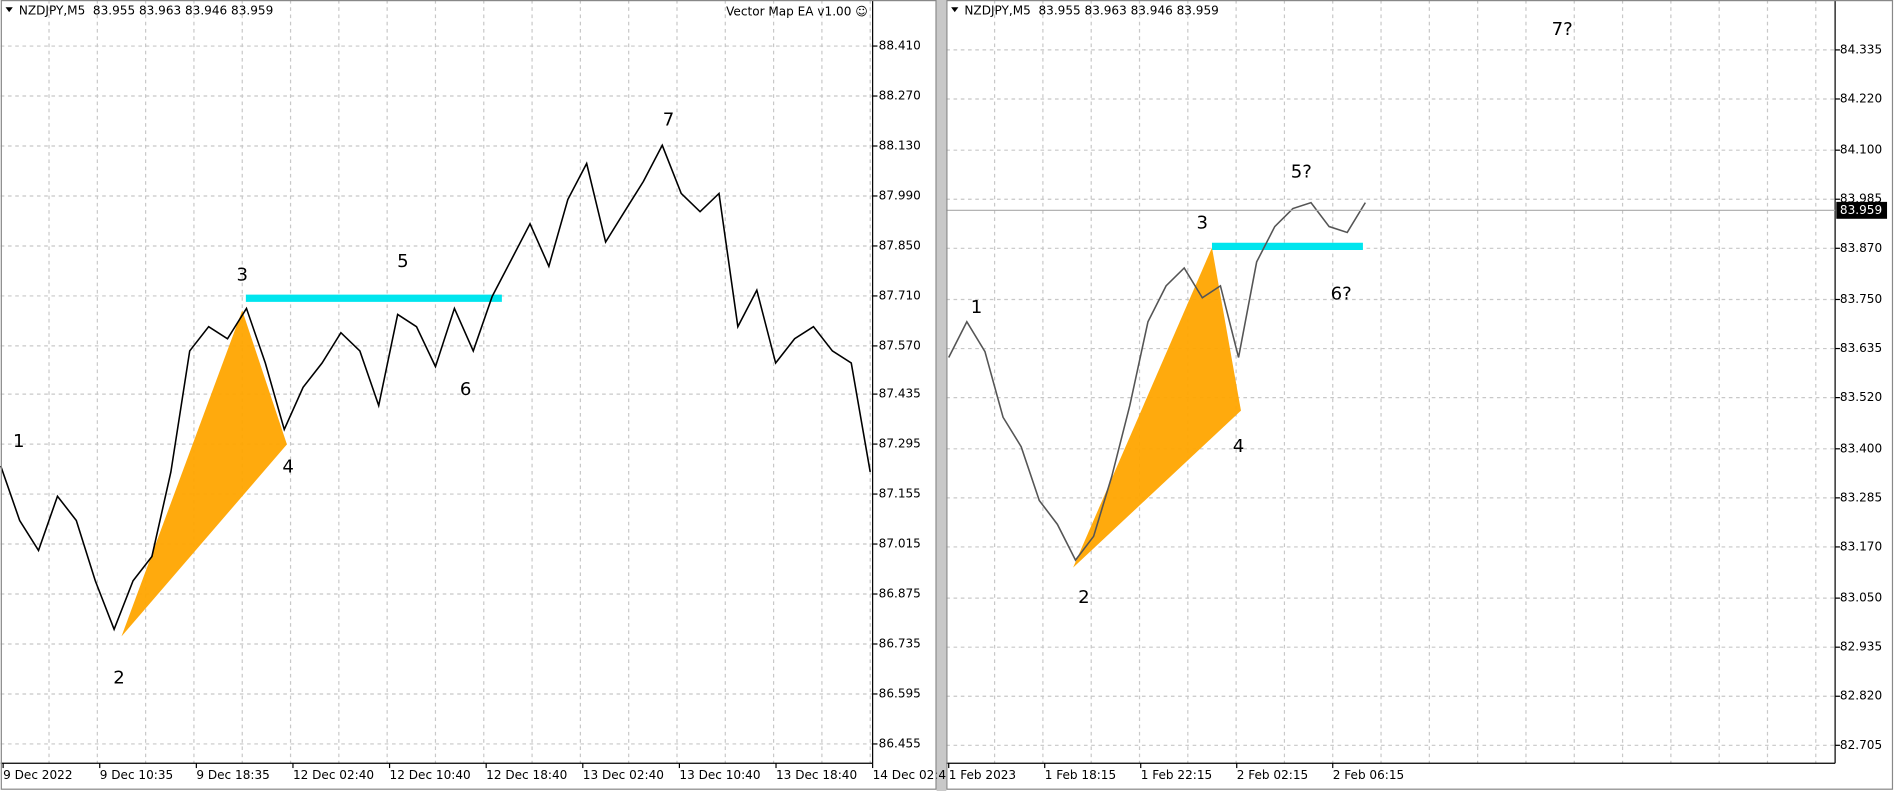 This screenshot has height=791, width=1895. Describe the element at coordinates (900, 345) in the screenshot. I see `y-tick-label: 87.570` at that location.